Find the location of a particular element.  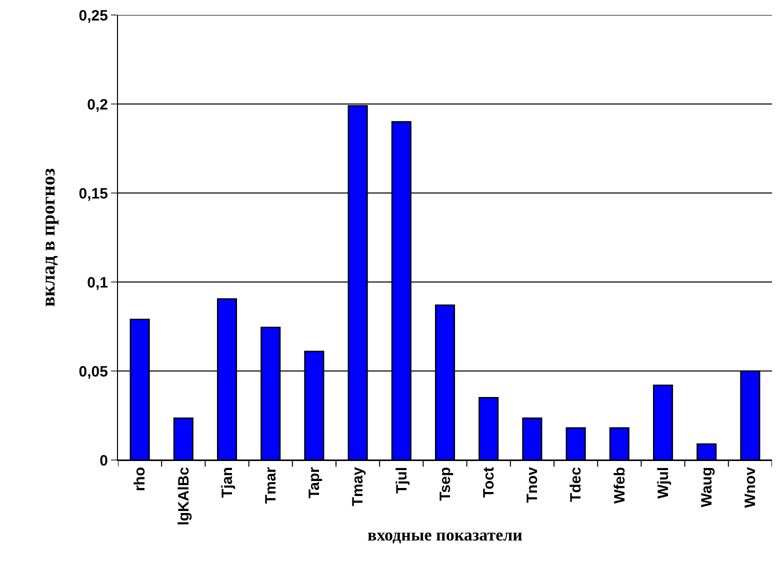

x-tick-label: Tsep is located at coordinates (445, 484).